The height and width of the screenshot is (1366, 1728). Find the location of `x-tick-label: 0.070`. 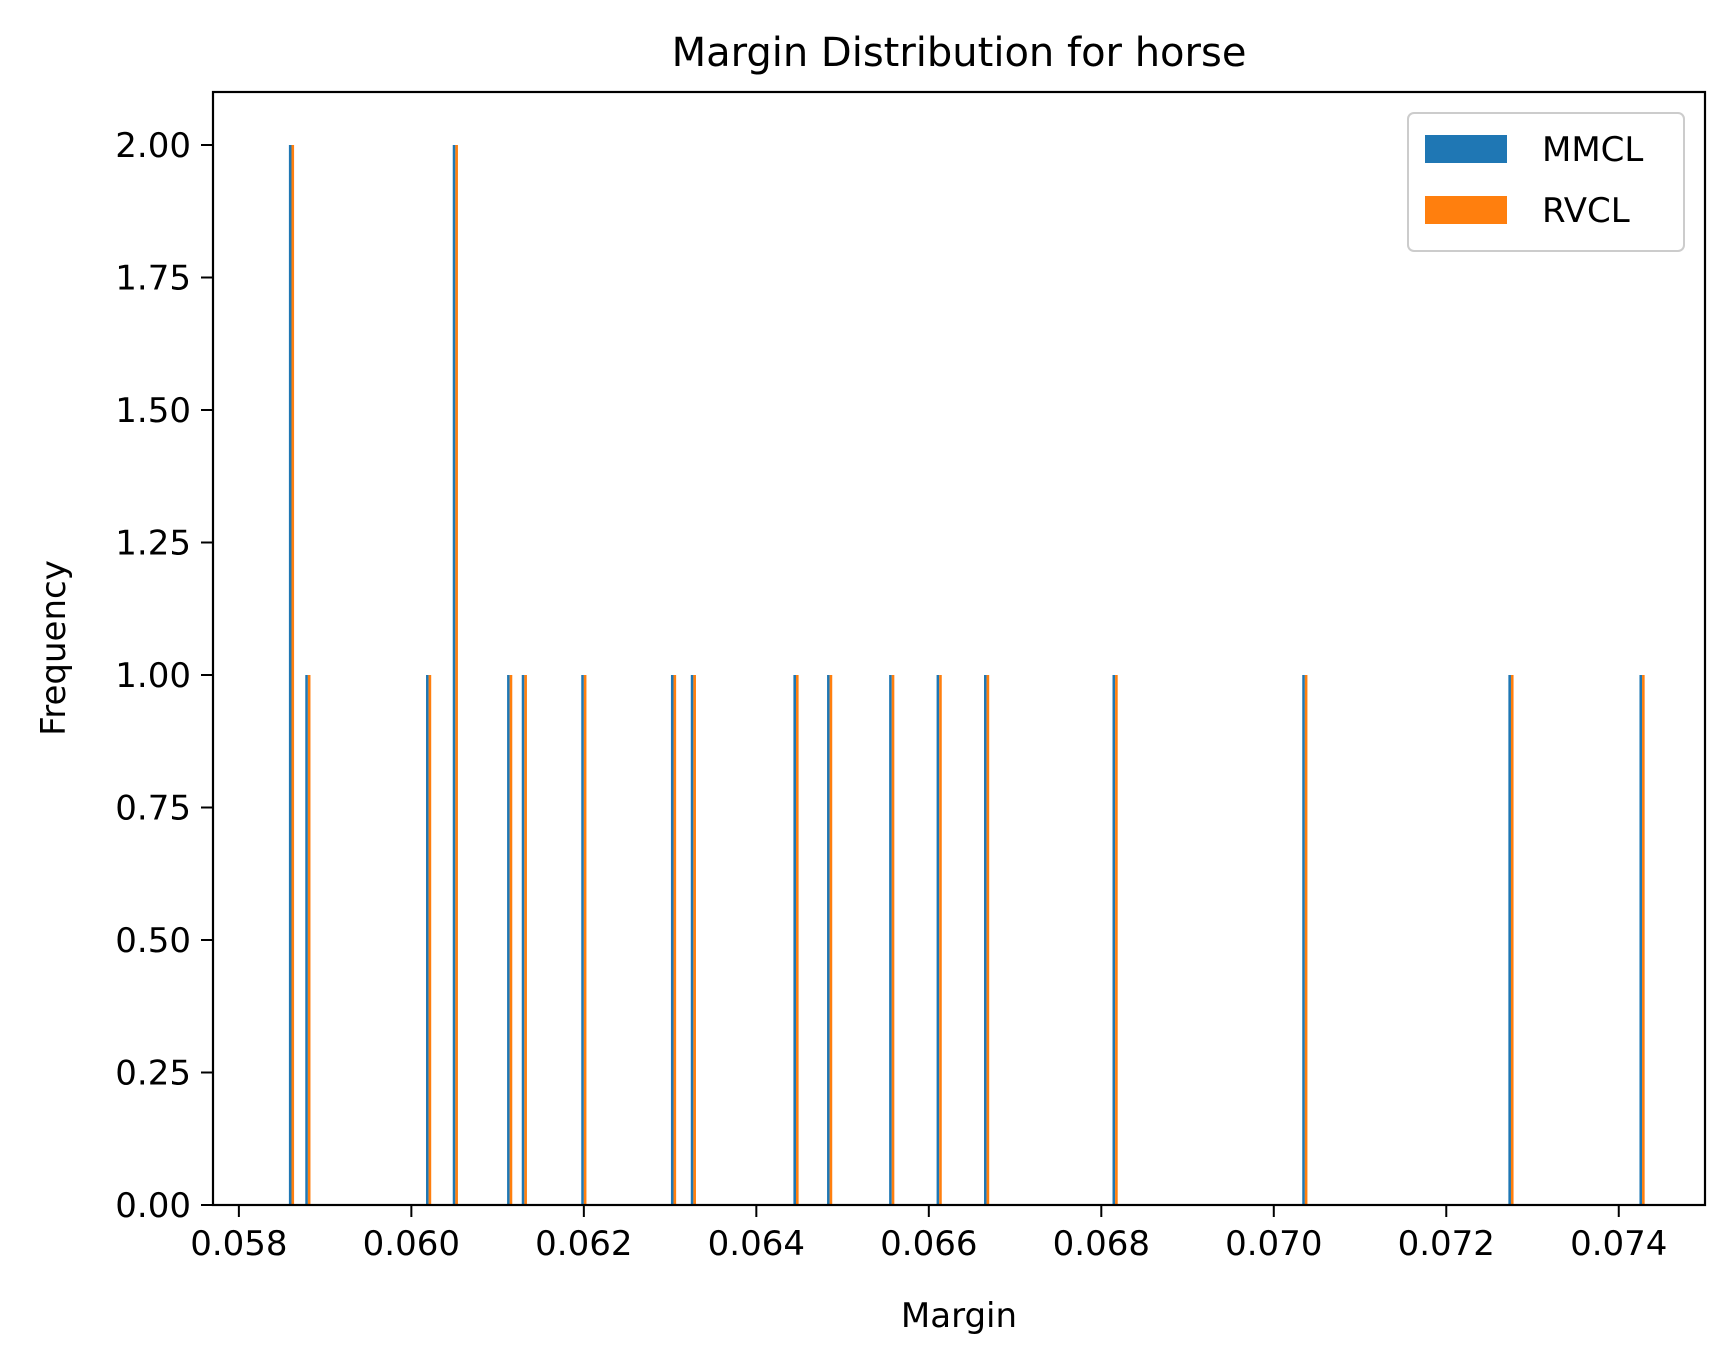

x-tick-label: 0.070 is located at coordinates (1273, 1244).